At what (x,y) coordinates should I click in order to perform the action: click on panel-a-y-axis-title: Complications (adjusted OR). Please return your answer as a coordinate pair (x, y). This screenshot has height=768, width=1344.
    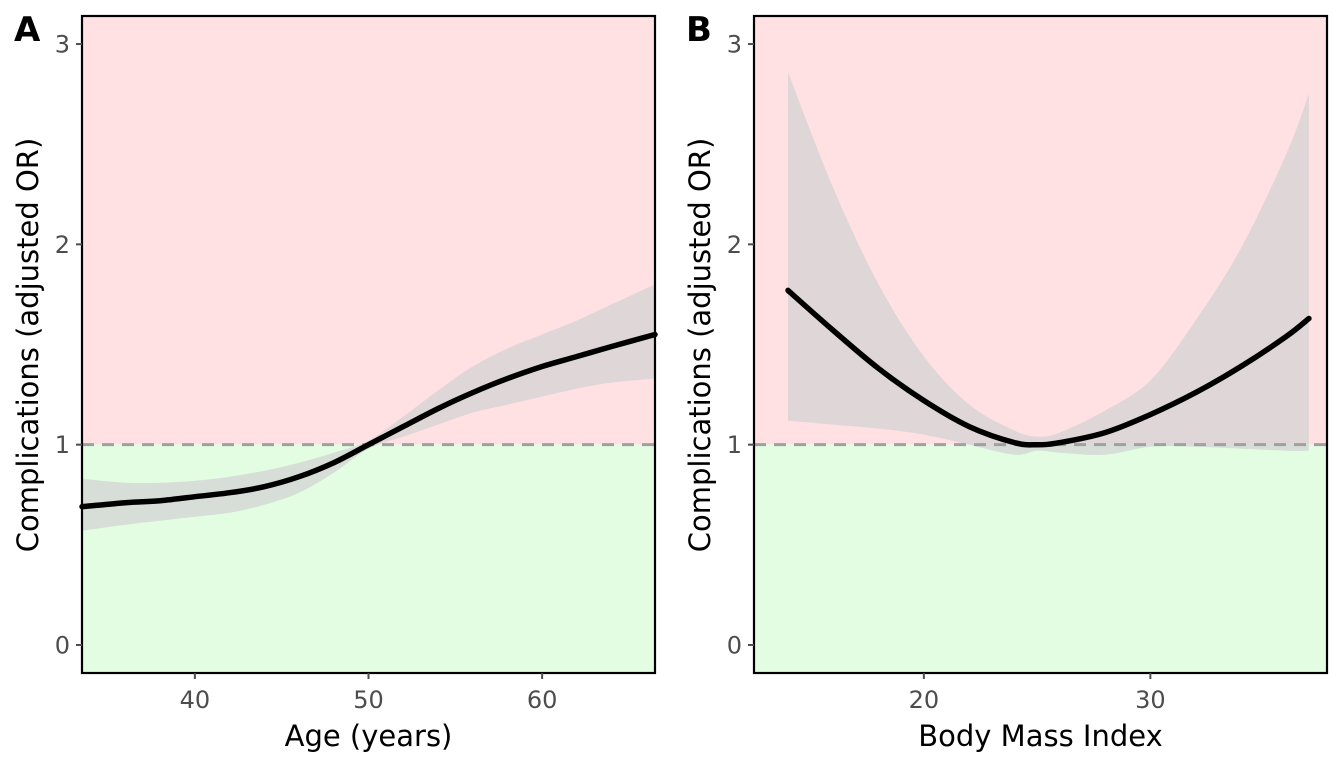
    Looking at the image, I should click on (28, 345).